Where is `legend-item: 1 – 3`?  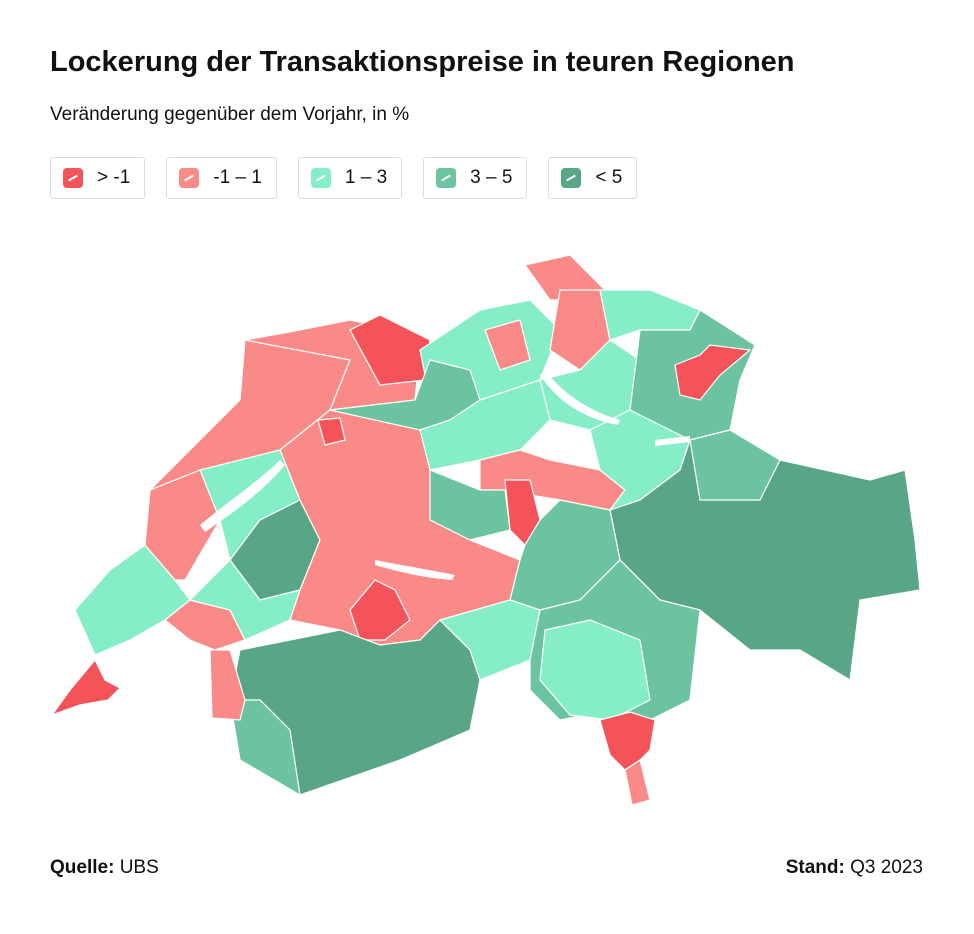 legend-item: 1 – 3 is located at coordinates (350, 178).